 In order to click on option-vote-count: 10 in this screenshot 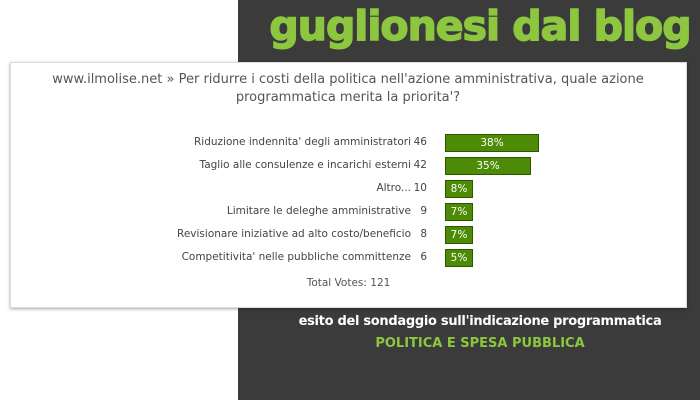, I will do `click(420, 188)`.